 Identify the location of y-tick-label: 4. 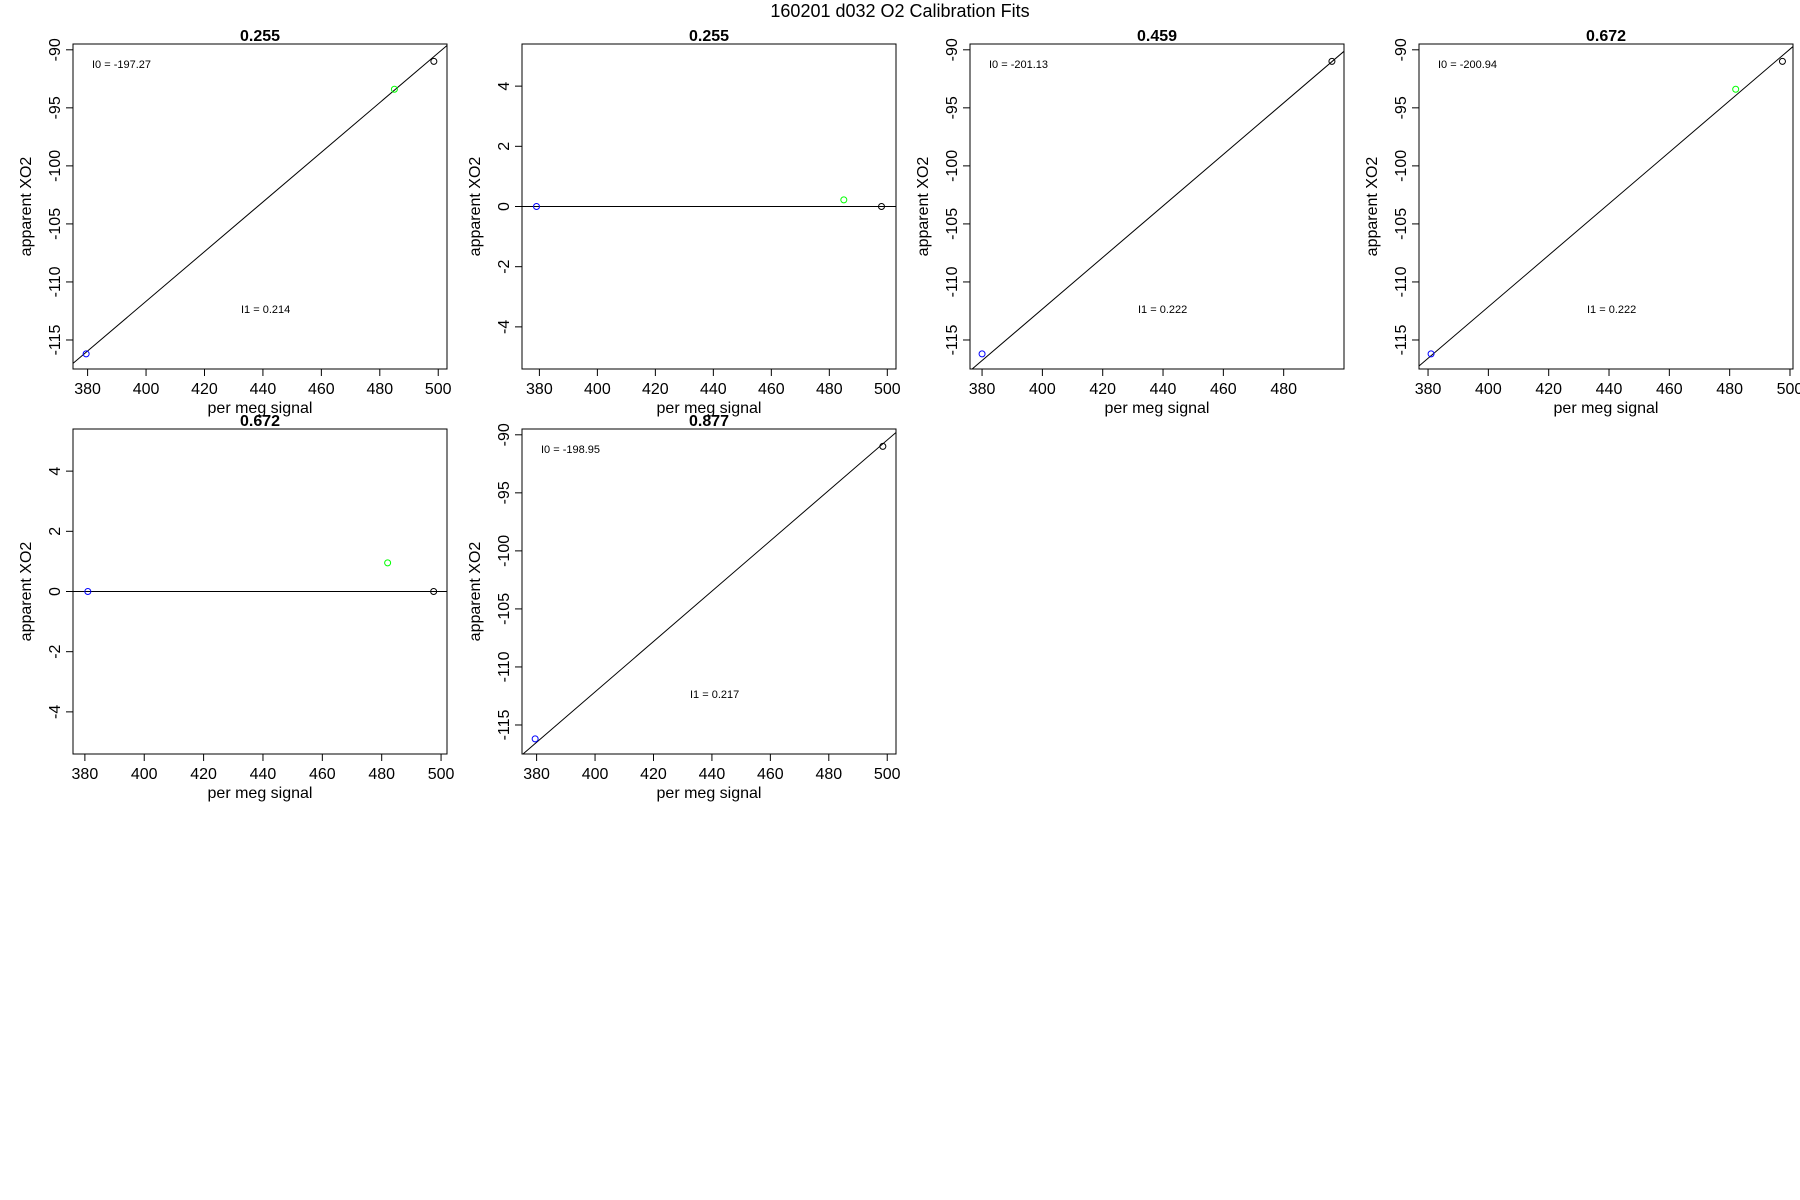
(55, 471).